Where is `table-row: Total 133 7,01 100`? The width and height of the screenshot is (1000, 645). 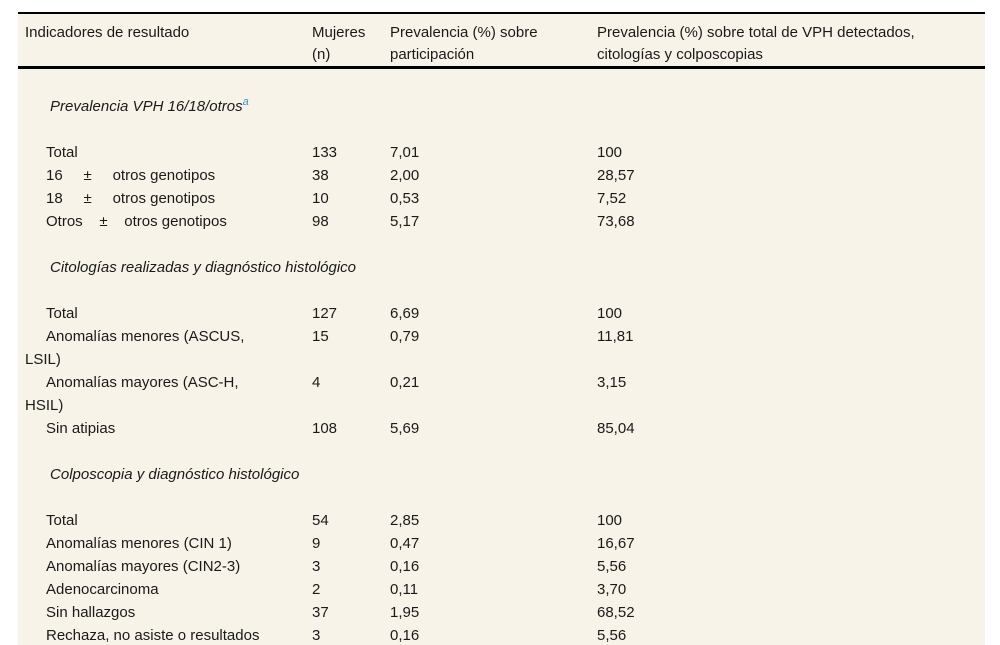 table-row: Total 133 7,01 100 is located at coordinates (501, 152).